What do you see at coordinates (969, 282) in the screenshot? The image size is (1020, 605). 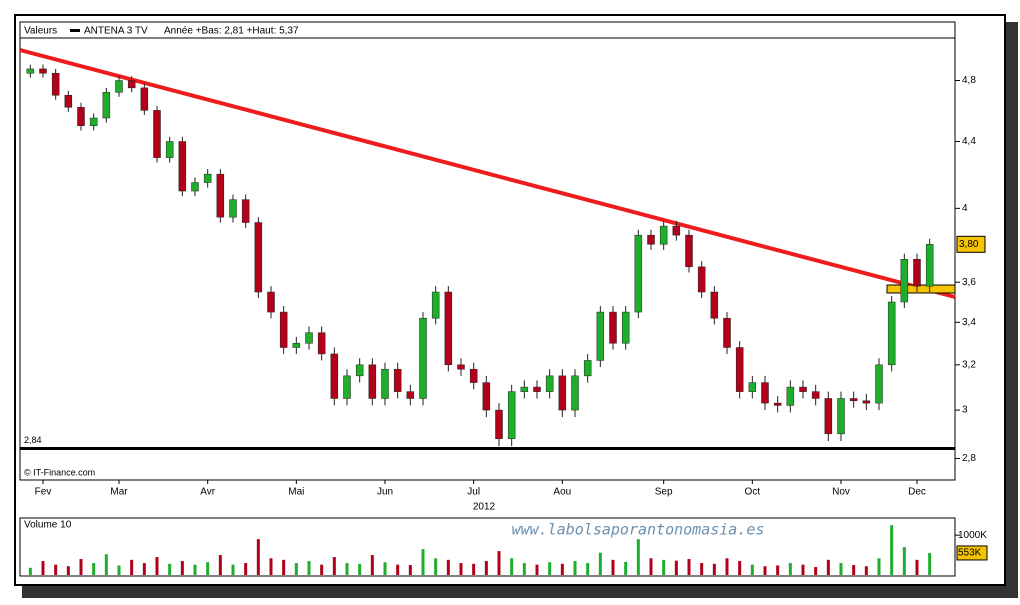 I see `y-tick-label: 3,6` at bounding box center [969, 282].